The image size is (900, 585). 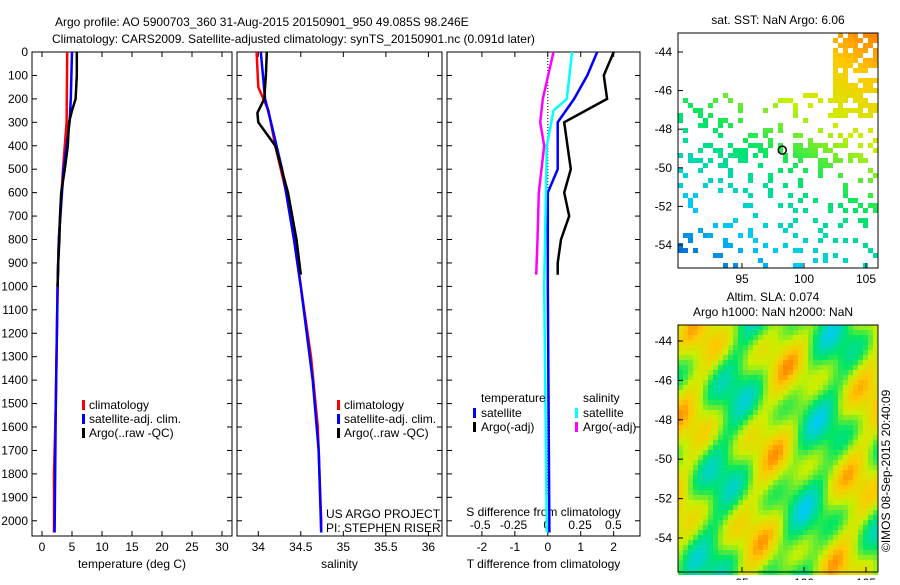 What do you see at coordinates (18, 216) in the screenshot?
I see `y-tick-label: 700` at bounding box center [18, 216].